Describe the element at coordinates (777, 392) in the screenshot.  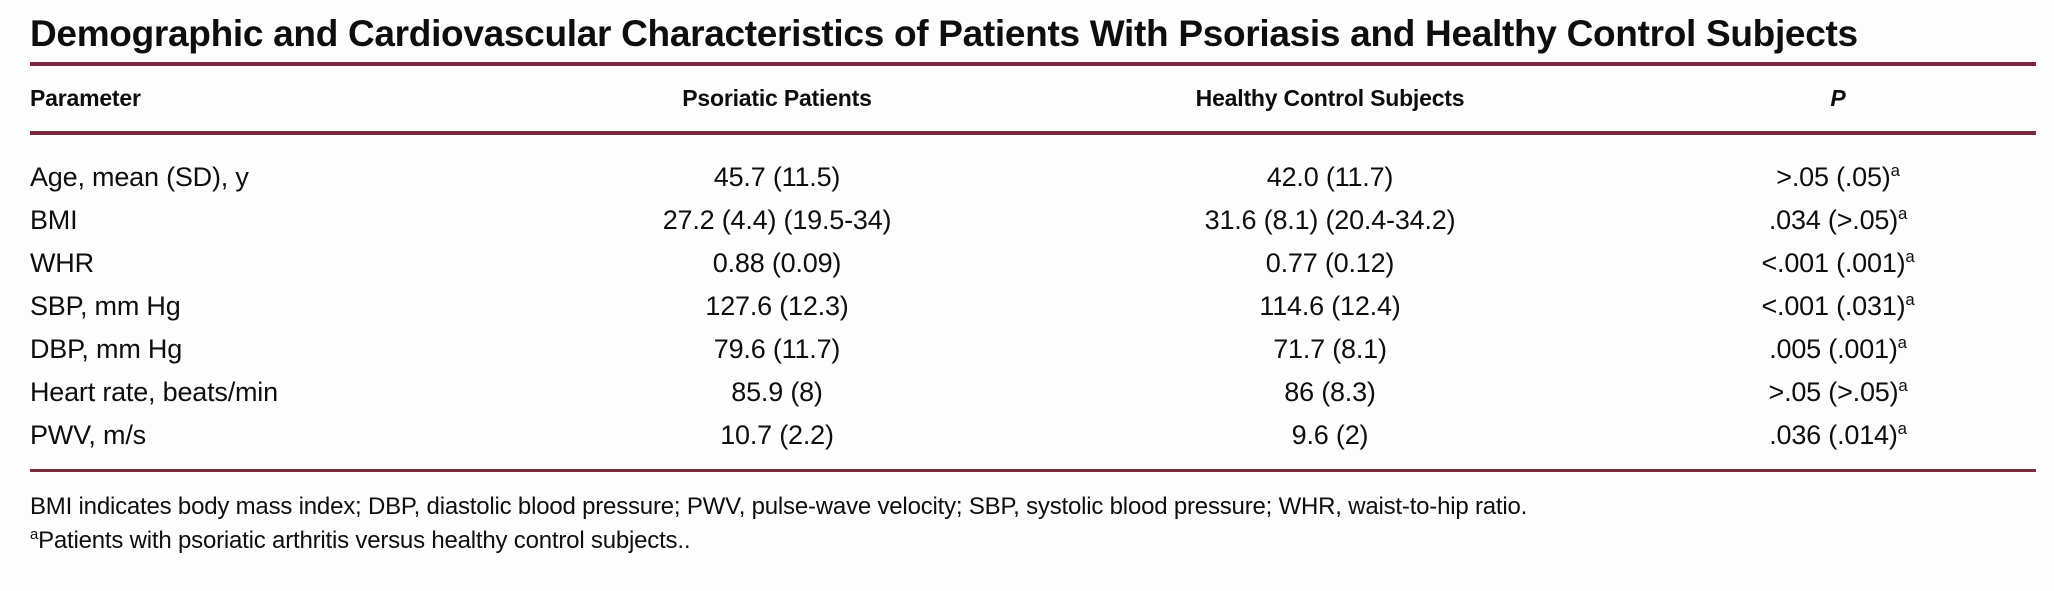
I see `cell-psoriatic: 85.9 (8)` at that location.